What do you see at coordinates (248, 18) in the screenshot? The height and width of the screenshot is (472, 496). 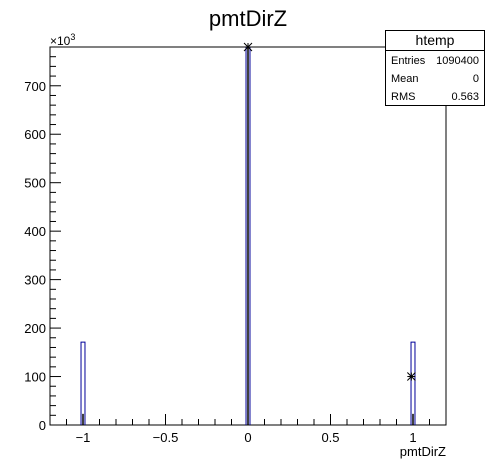 I see `chart-title: pmtDirZ` at bounding box center [248, 18].